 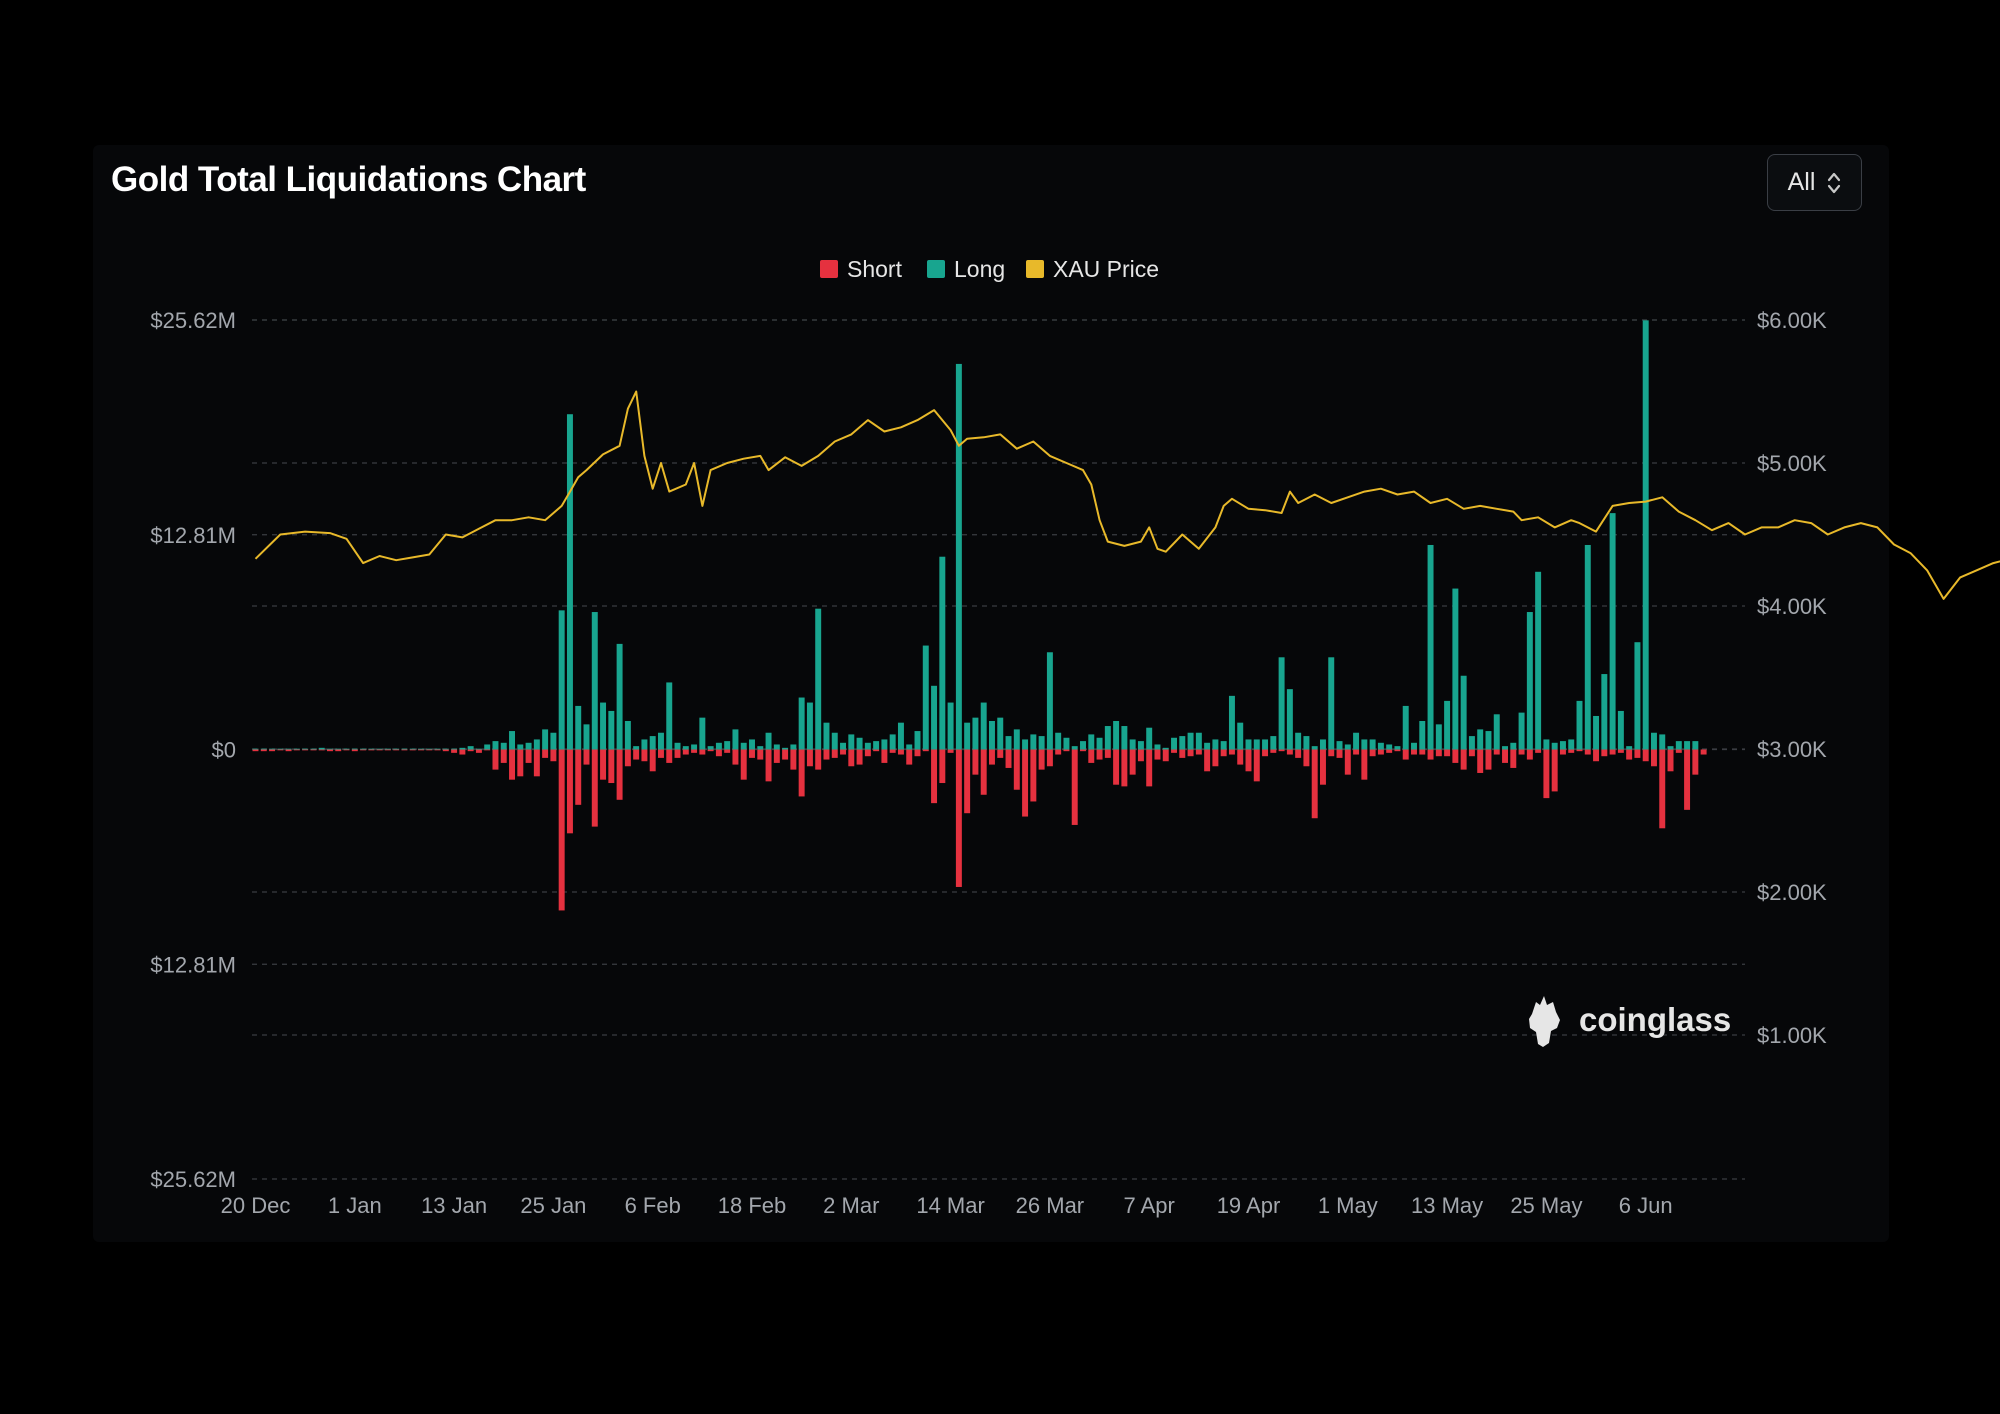 What do you see at coordinates (1814, 182) in the screenshot?
I see `time-range-select: All` at bounding box center [1814, 182].